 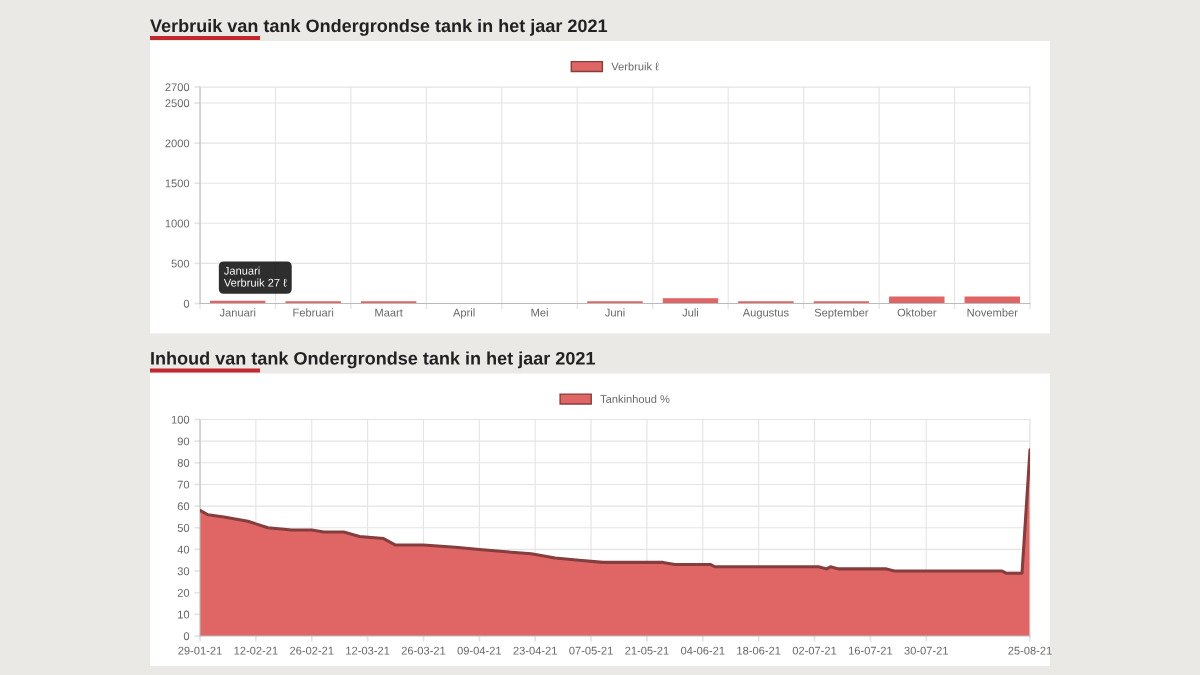 I want to click on chart-title: Verbruik van tank Ondergrondse tank in het jaar 2021, so click(x=379, y=27).